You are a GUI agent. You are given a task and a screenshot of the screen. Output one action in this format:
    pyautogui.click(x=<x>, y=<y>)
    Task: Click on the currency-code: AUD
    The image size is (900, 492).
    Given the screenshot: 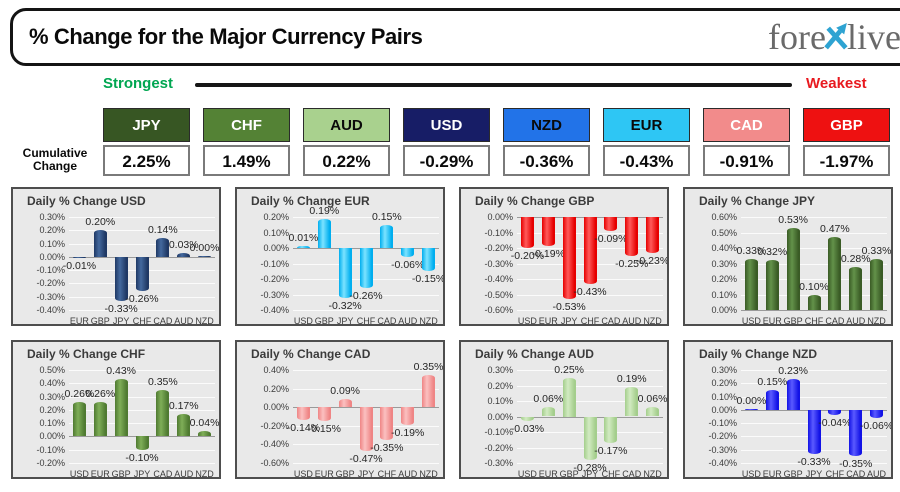 What is the action you would take?
    pyautogui.click(x=346, y=125)
    